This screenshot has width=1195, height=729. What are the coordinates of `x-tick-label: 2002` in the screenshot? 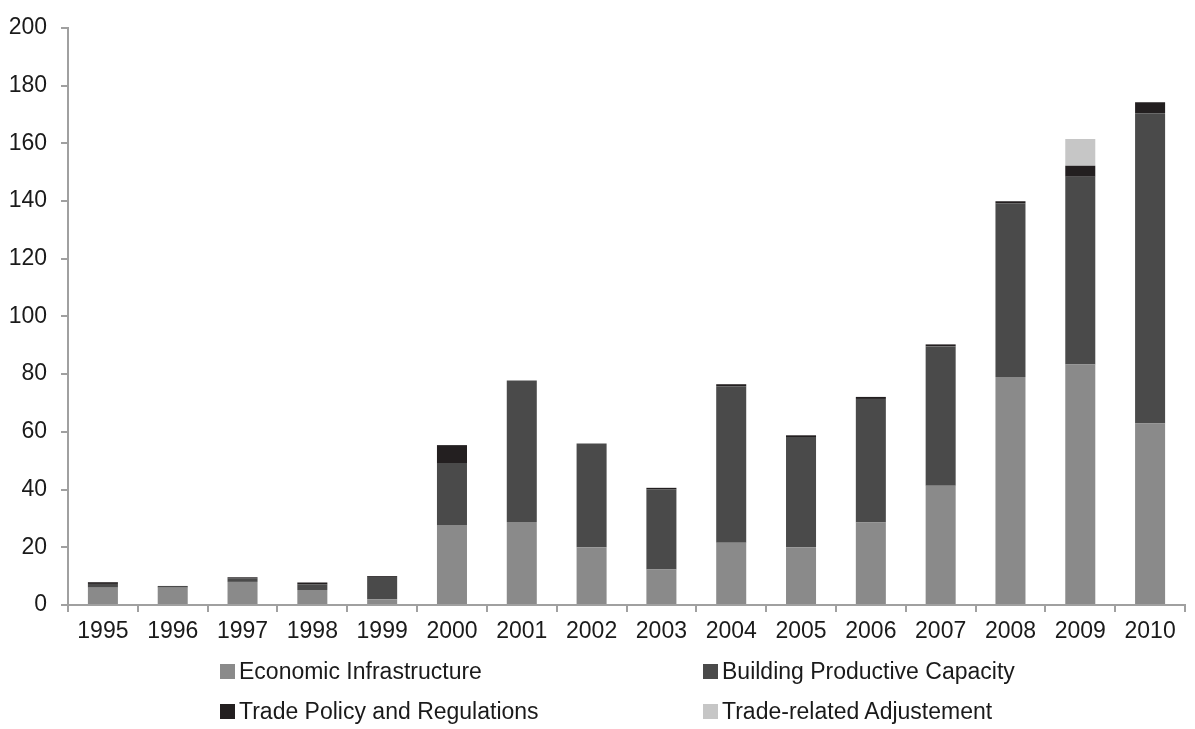 It's located at (592, 630).